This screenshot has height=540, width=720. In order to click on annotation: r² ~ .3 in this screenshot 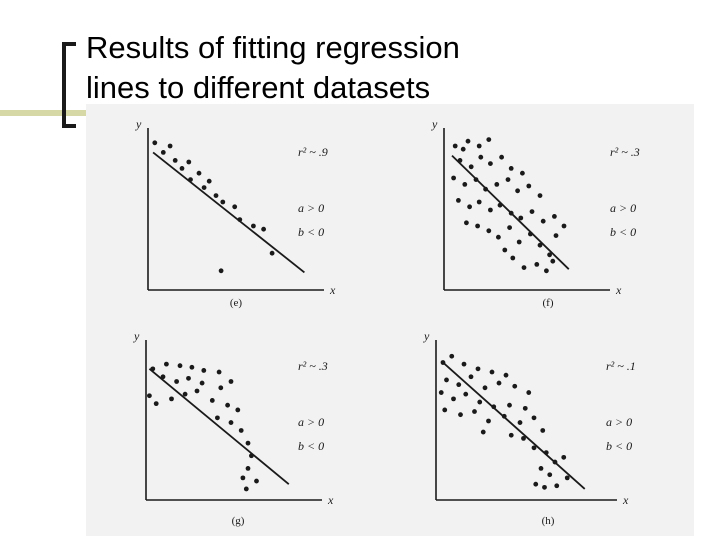, I will do `click(313, 366)`.